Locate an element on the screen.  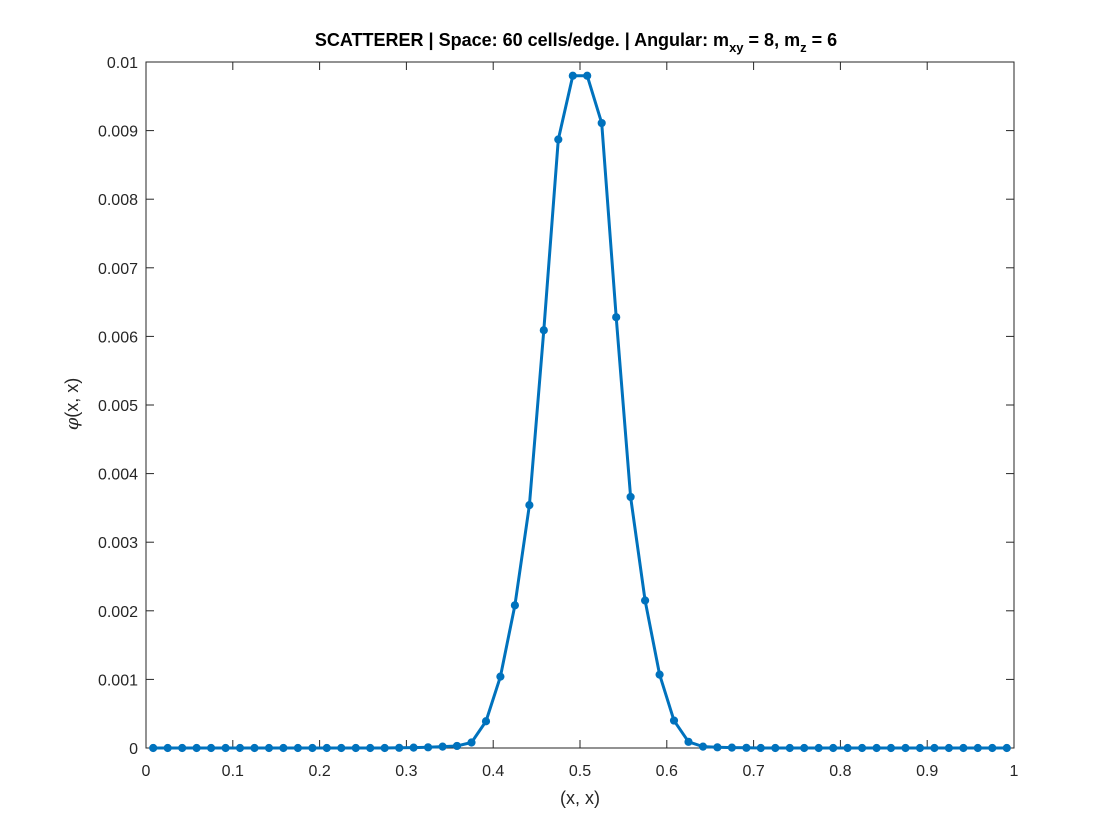
x-tick-label: 0.2 is located at coordinates (319, 771).